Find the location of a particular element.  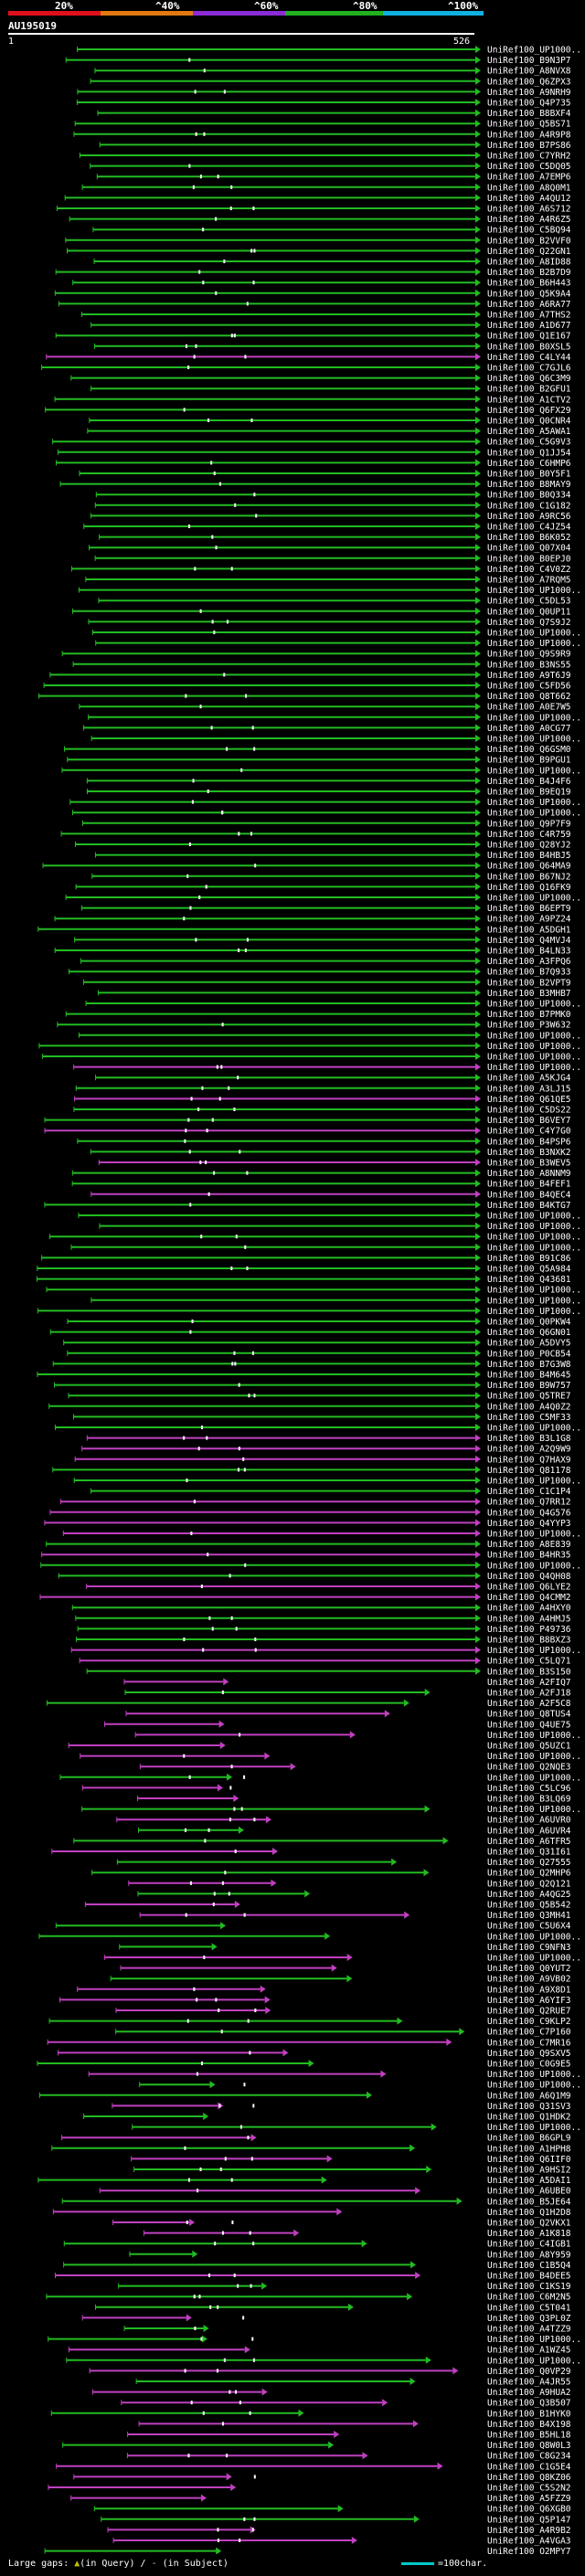

hit-label: UniRef100_A6UVR4 is located at coordinates (529, 1831).